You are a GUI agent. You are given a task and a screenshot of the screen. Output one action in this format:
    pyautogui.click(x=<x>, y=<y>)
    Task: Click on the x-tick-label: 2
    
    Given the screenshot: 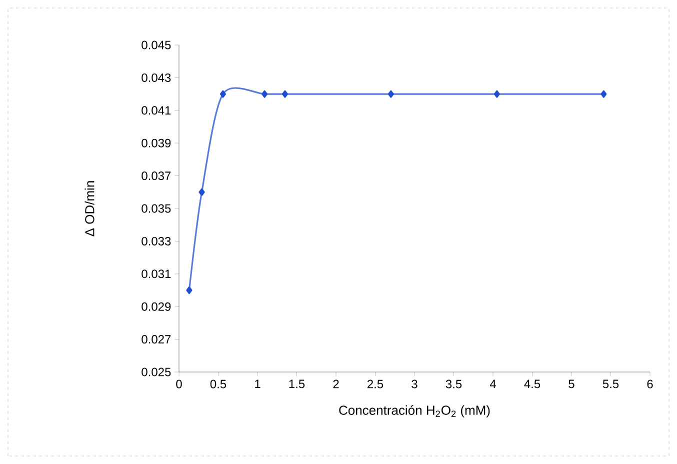 What is the action you would take?
    pyautogui.click(x=336, y=384)
    